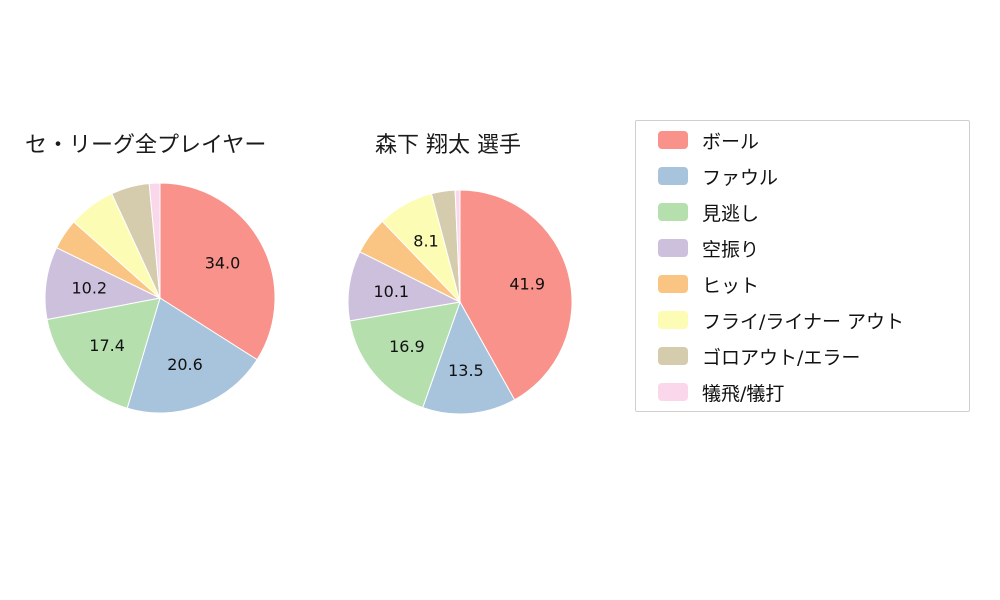 This screenshot has width=1000, height=600. I want to click on legend-item-sacrifice: 犠飛/犠打, so click(813, 392).